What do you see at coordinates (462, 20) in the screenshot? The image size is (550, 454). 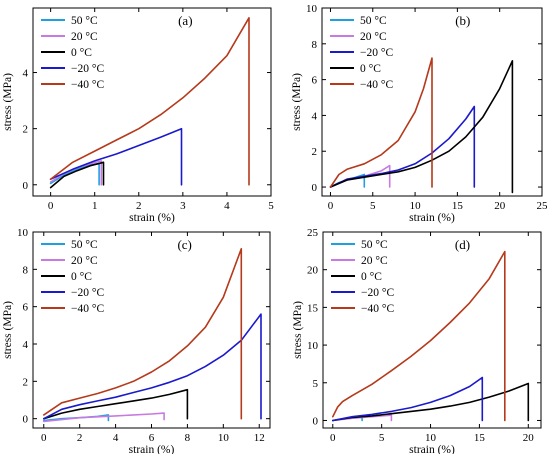 I see `panel-label: (b)` at bounding box center [462, 20].